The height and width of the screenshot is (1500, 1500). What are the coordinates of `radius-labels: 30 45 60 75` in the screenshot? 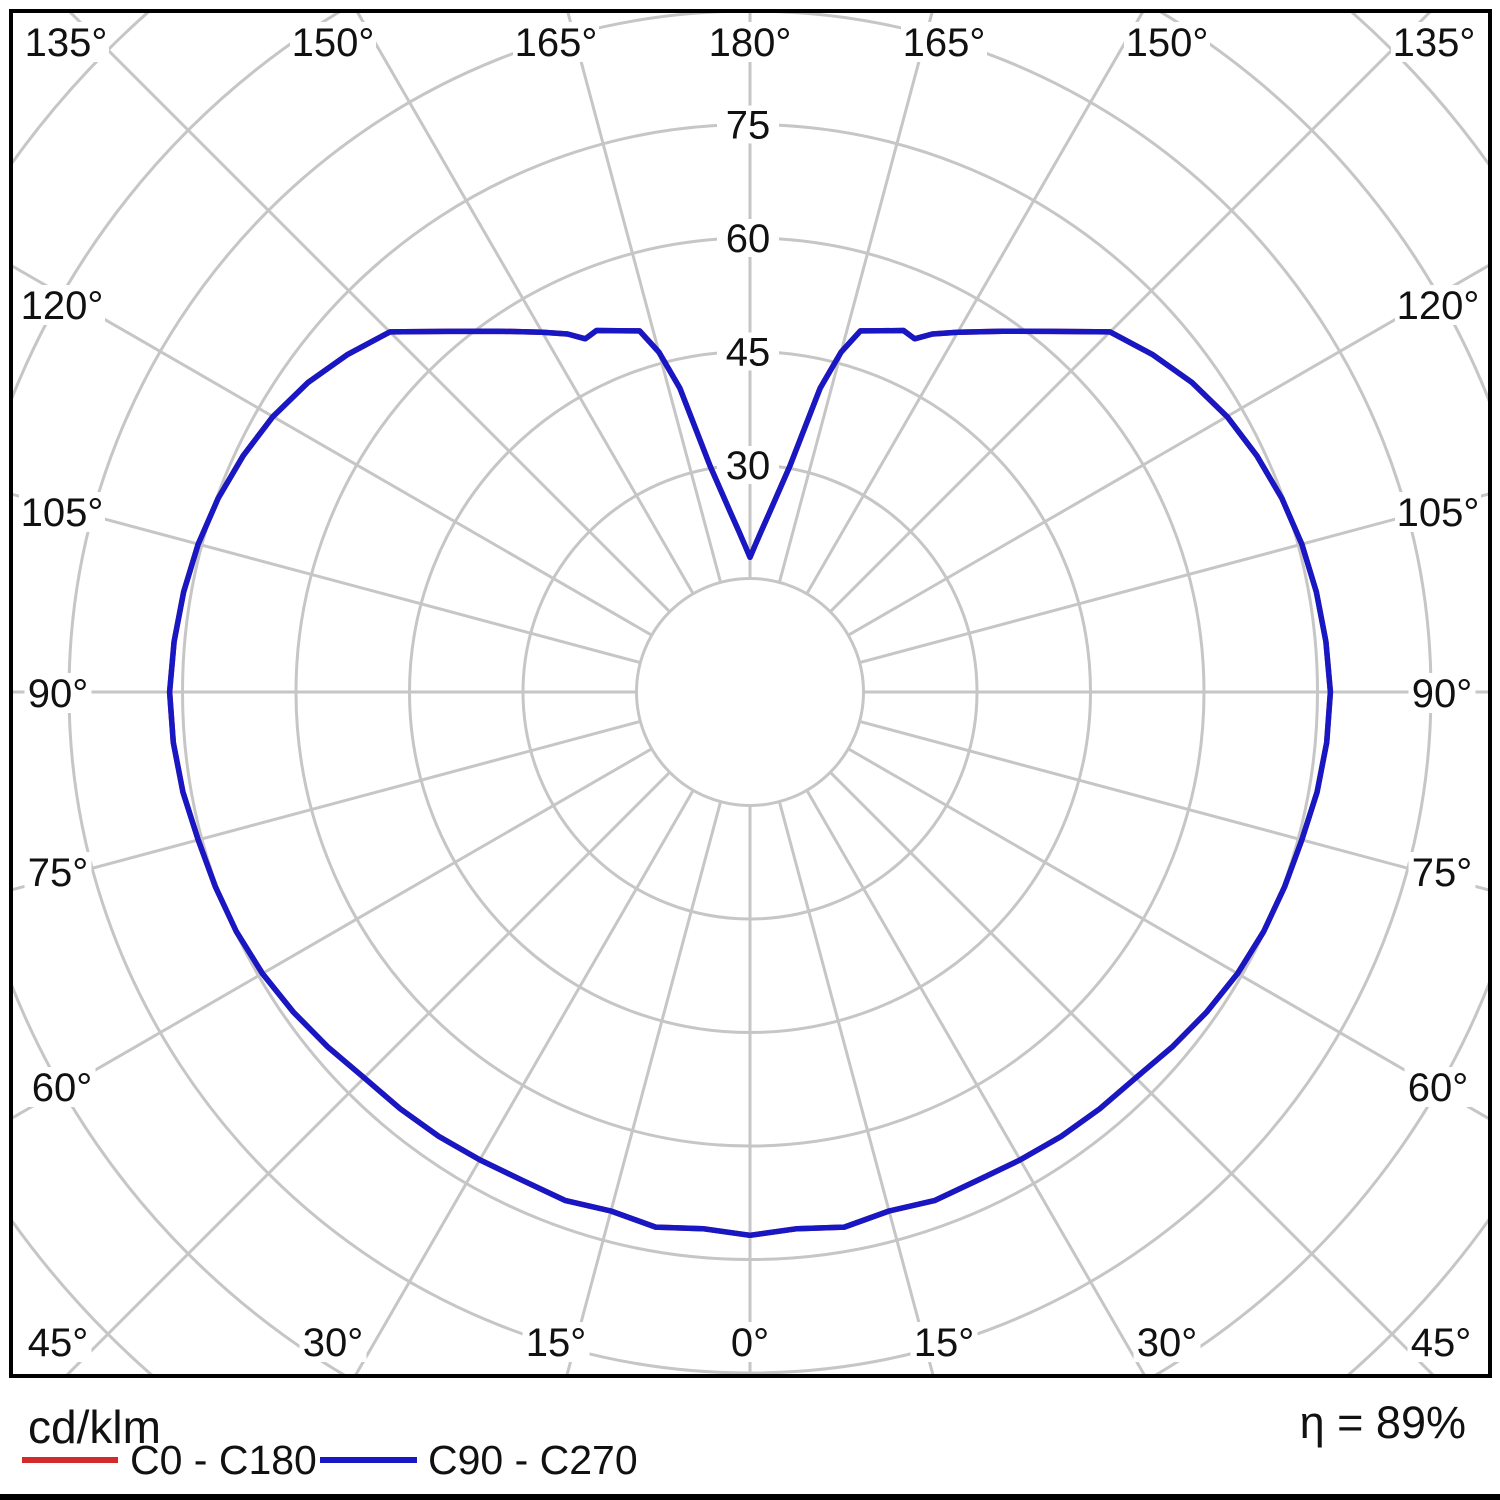 It's located at (748, 295).